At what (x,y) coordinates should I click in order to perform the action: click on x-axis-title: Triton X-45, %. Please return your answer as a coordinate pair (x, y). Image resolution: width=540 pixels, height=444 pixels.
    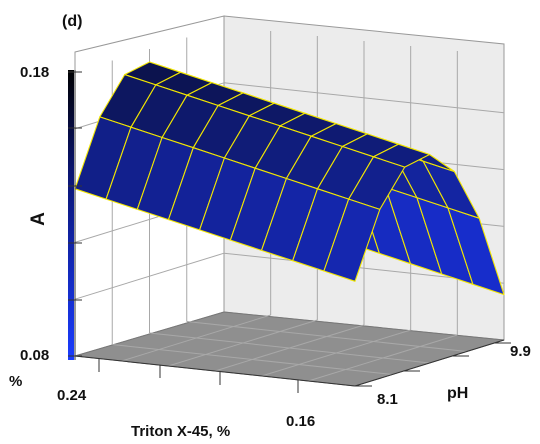
    Looking at the image, I should click on (180, 431).